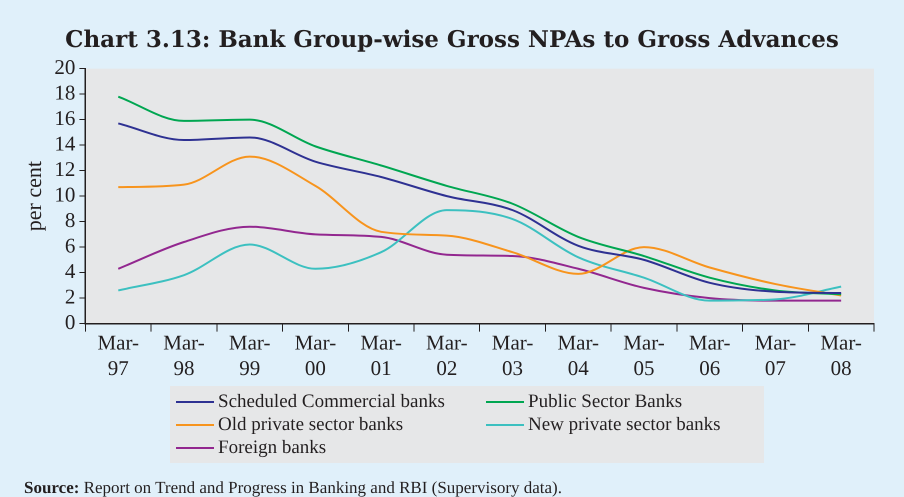 The height and width of the screenshot is (497, 904). What do you see at coordinates (315, 355) in the screenshot?
I see `x-tick-label: Mar-00` at bounding box center [315, 355].